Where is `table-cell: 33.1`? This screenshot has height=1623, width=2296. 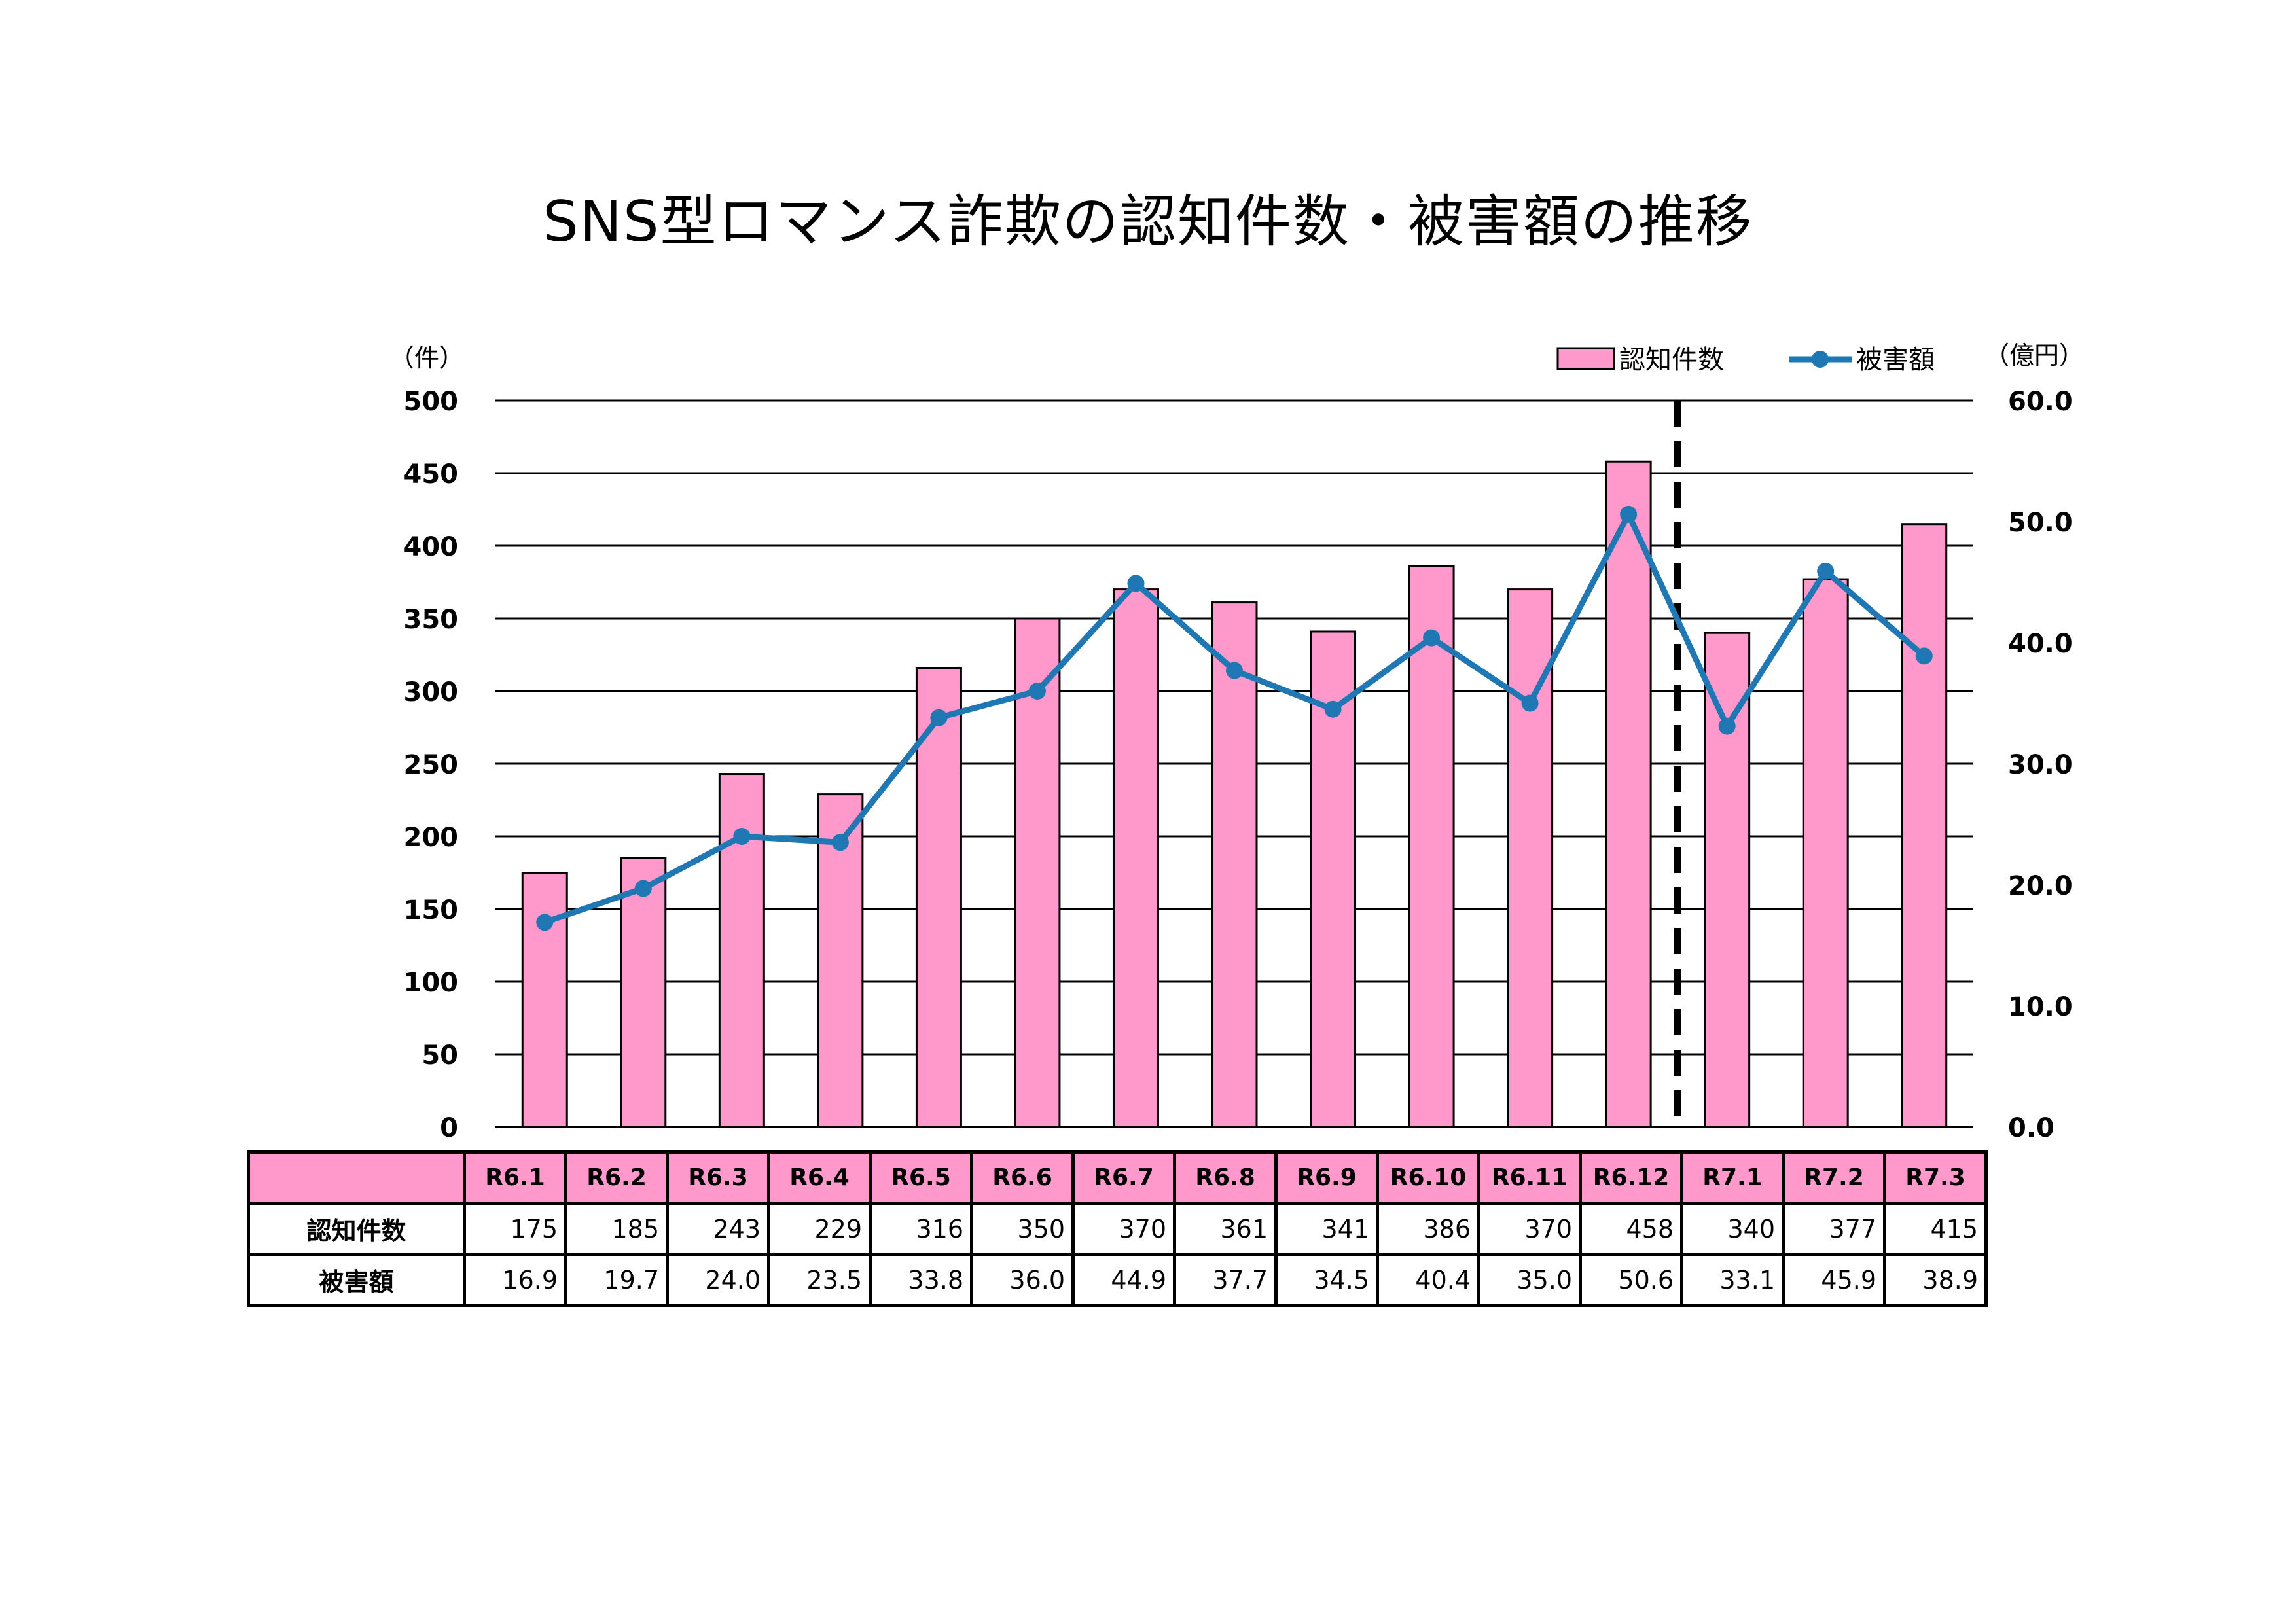 table-cell: 33.1 is located at coordinates (1733, 1280).